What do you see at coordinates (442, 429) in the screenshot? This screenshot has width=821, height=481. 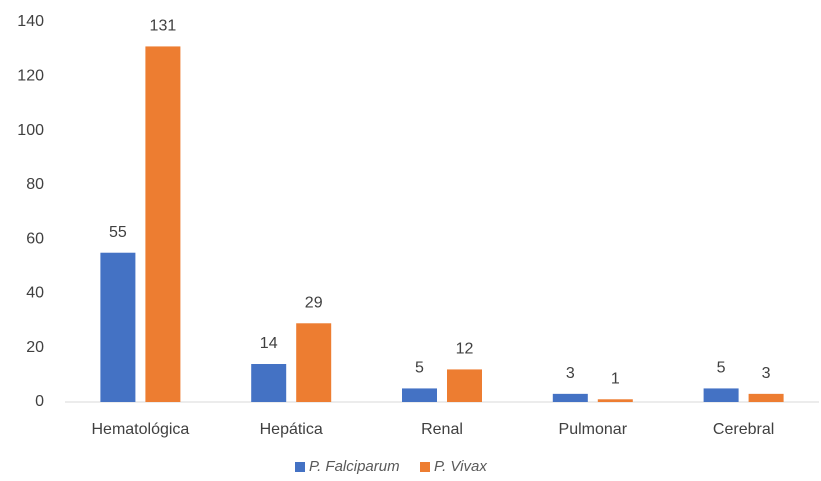 I see `x-tick-label: Renal` at bounding box center [442, 429].